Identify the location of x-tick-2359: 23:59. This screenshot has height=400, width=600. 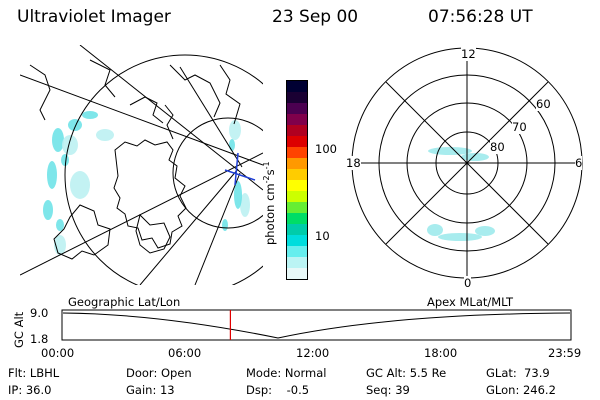
(565, 353).